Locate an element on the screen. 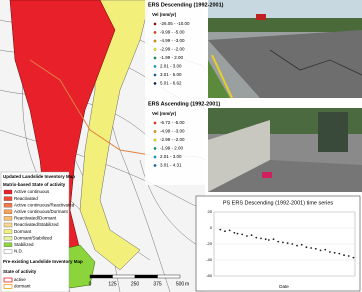  legend-item: Reactivated/Dormant is located at coordinates (35, 218).